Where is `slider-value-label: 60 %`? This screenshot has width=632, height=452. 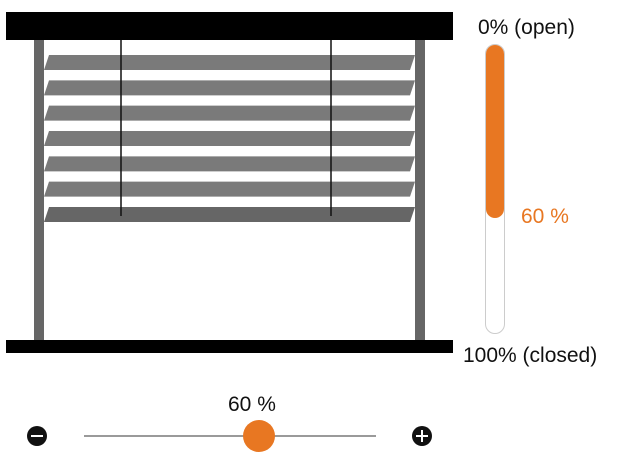 slider-value-label: 60 % is located at coordinates (252, 404).